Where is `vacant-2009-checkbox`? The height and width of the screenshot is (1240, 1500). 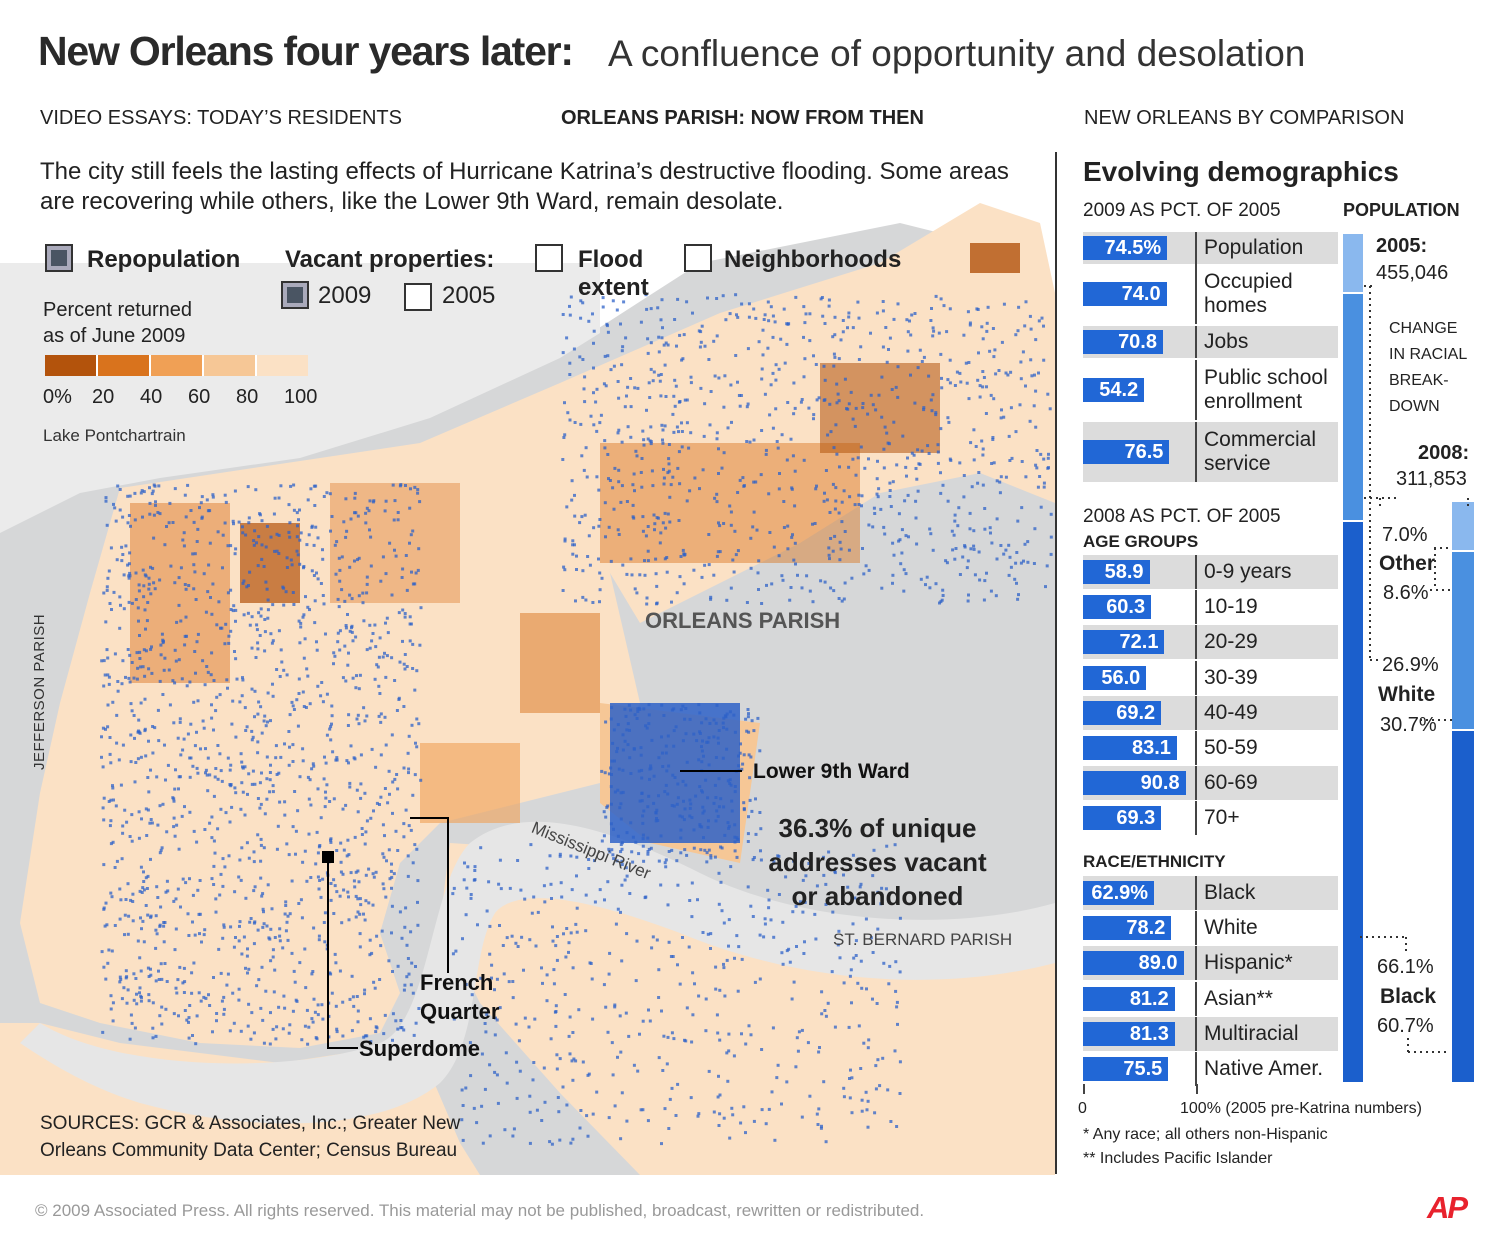
vacant-2009-checkbox is located at coordinates (295, 295).